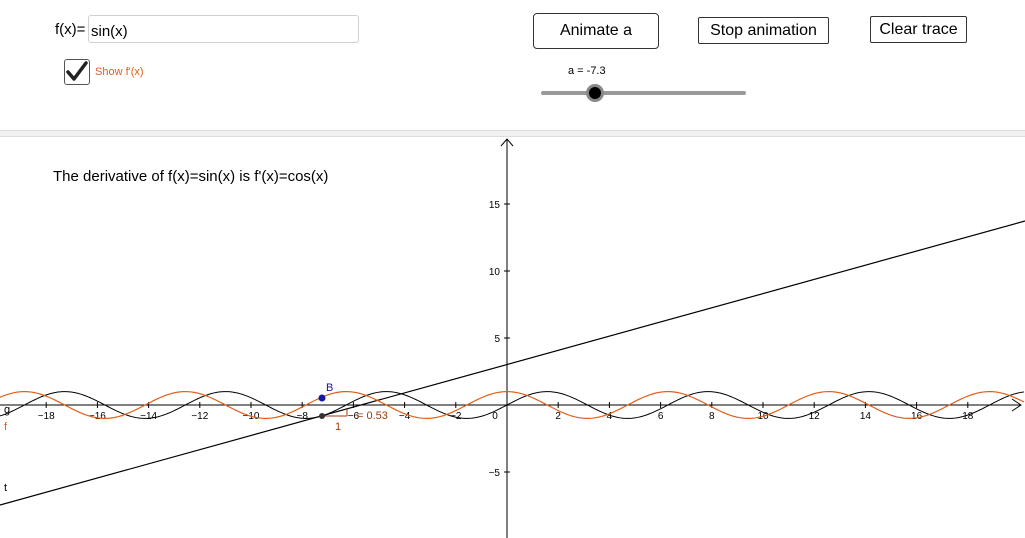  What do you see at coordinates (968, 416) in the screenshot?
I see `x-tick-label: 18` at bounding box center [968, 416].